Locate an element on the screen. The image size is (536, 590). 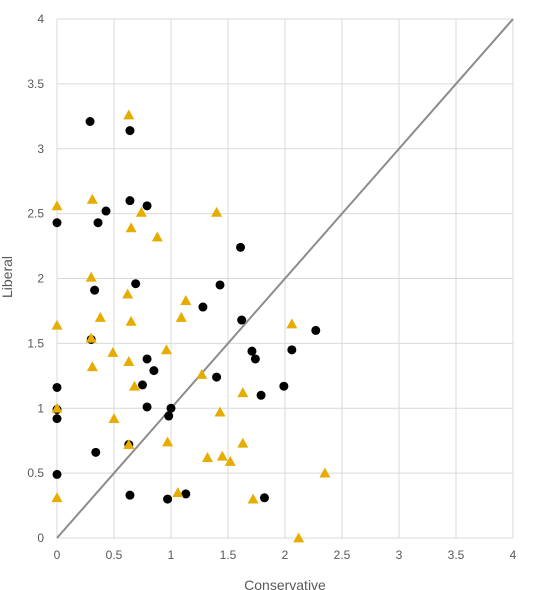
x-tick-label: 1 is located at coordinates (171, 555).